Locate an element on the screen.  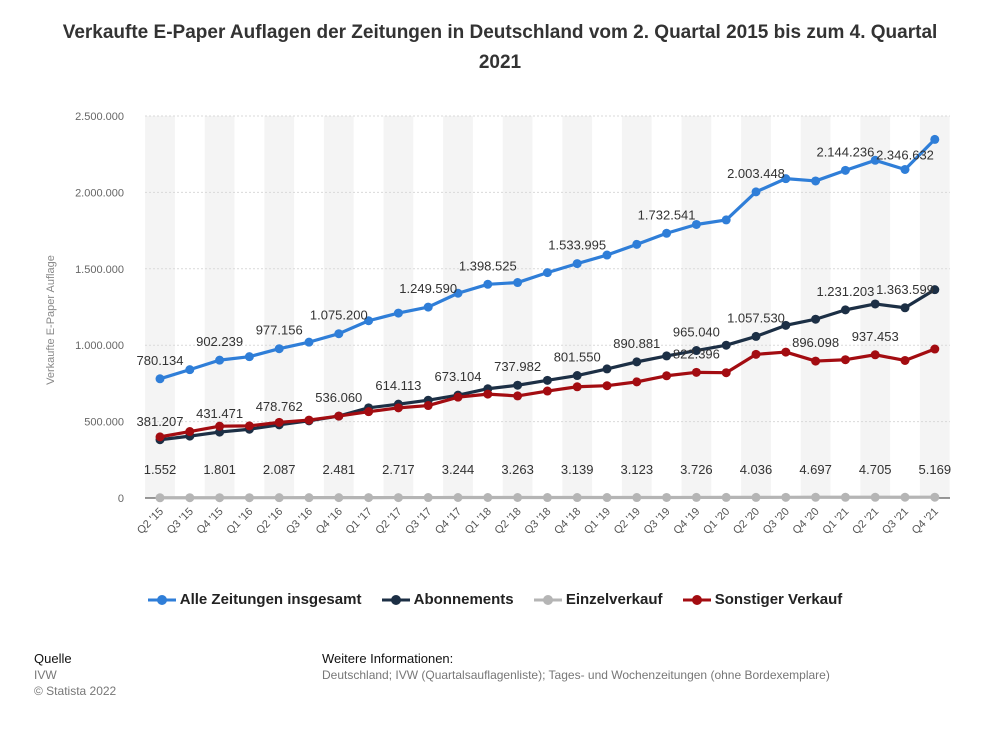
copyright: © Statista 2022 is located at coordinates (75, 691).